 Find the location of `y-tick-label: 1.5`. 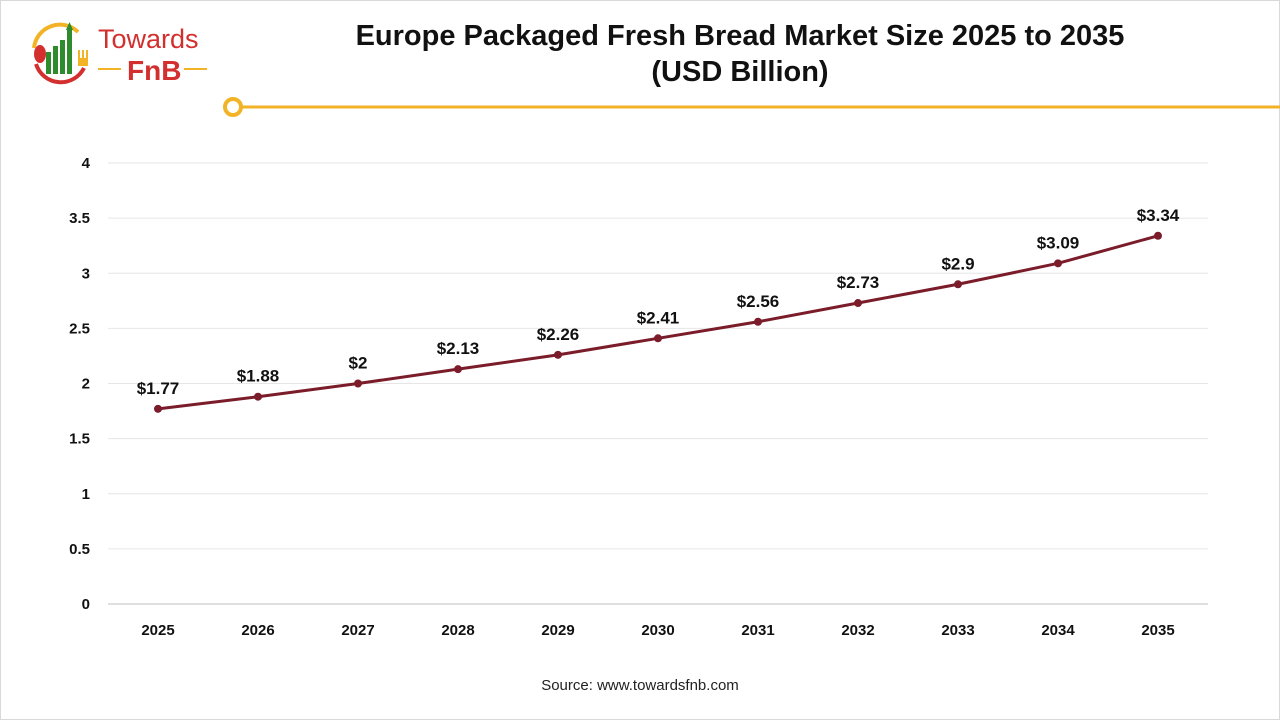

y-tick-label: 1.5 is located at coordinates (79, 439).